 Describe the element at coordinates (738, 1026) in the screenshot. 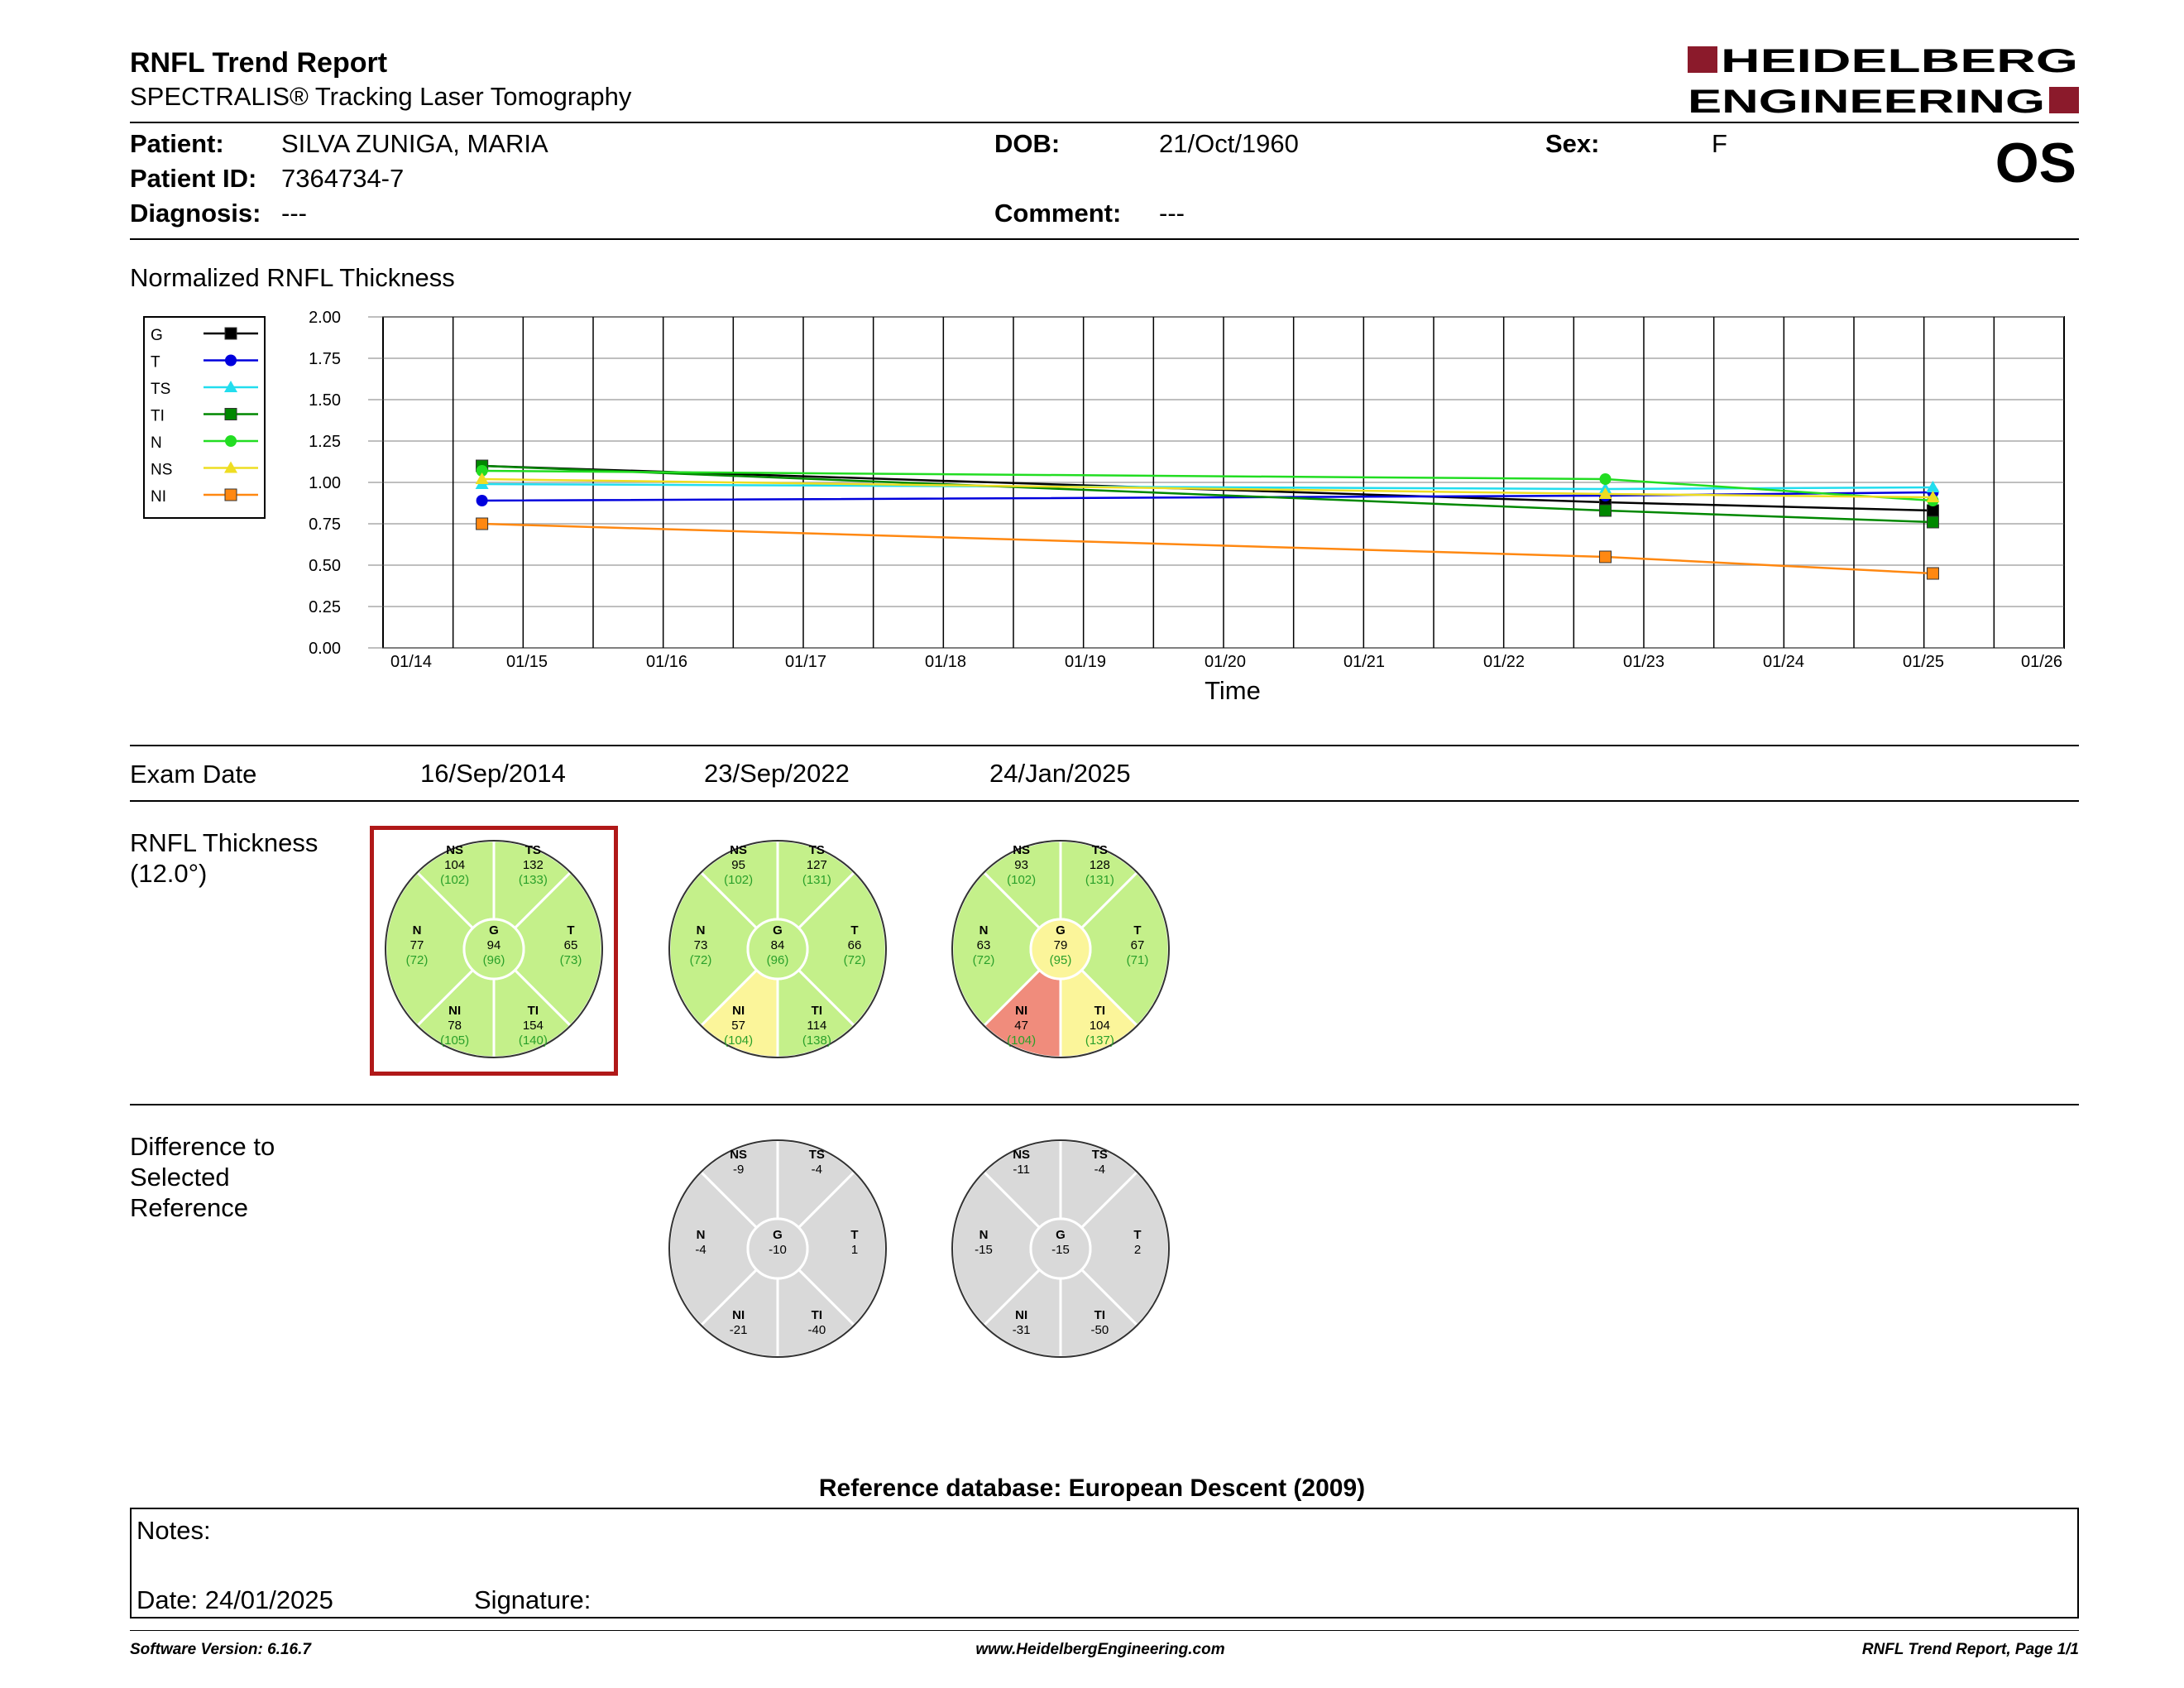

I see `sector-value-ni: 57` at that location.